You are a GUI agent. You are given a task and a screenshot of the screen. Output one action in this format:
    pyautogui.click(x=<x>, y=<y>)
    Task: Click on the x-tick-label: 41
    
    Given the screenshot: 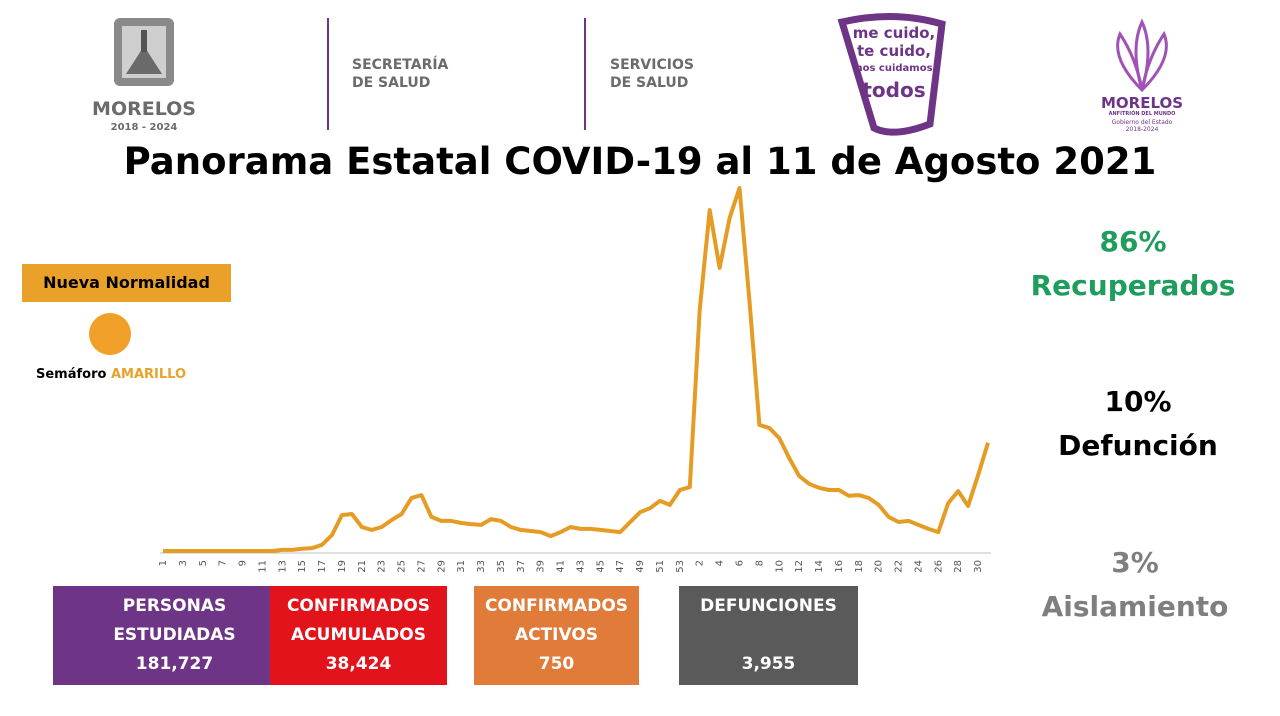 What is the action you would take?
    pyautogui.click(x=561, y=566)
    